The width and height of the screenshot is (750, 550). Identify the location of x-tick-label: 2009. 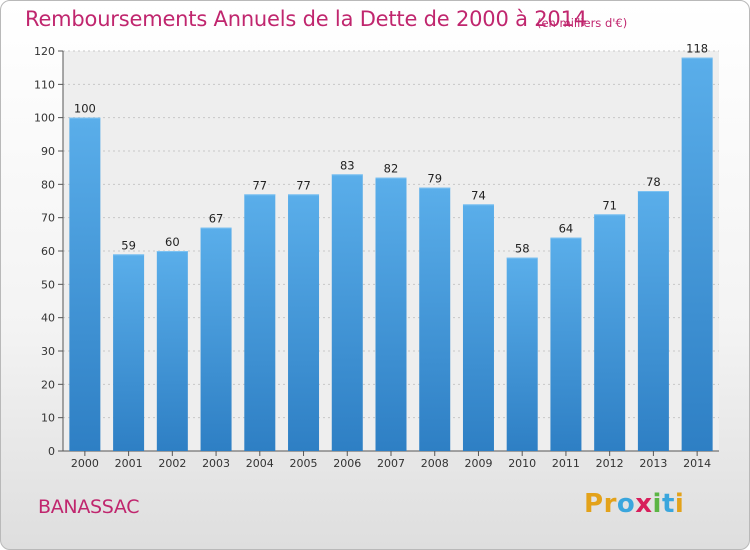
(478, 463).